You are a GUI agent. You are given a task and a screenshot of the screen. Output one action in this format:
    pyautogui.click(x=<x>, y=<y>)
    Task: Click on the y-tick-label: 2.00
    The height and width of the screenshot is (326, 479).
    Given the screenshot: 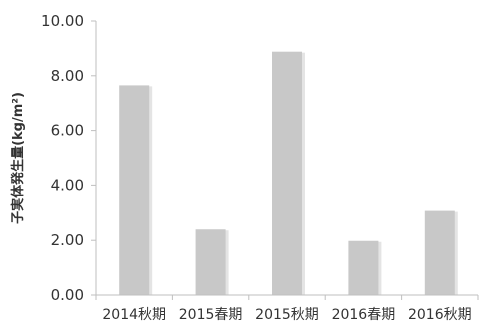 What is the action you would take?
    pyautogui.click(x=67, y=240)
    